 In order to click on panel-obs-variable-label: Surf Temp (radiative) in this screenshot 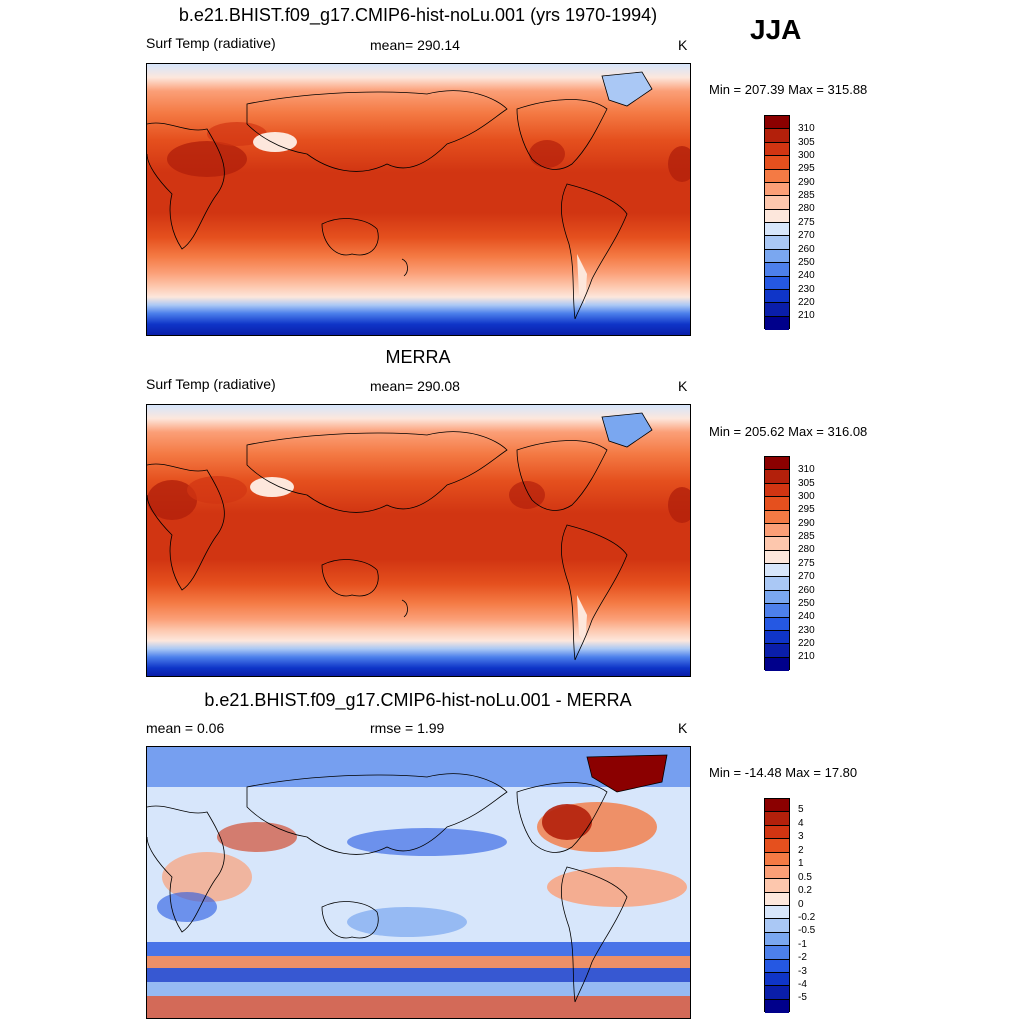, I will do `click(211, 384)`.